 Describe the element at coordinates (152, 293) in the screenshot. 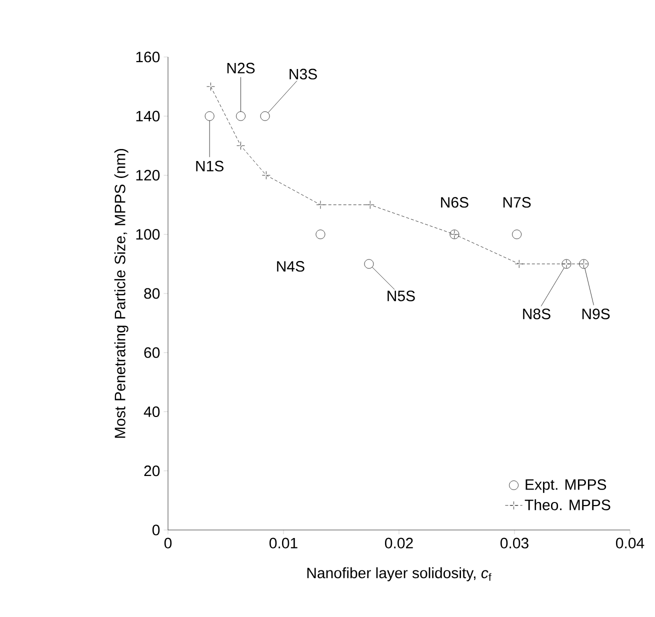

I see `y-tick-label: 80` at that location.